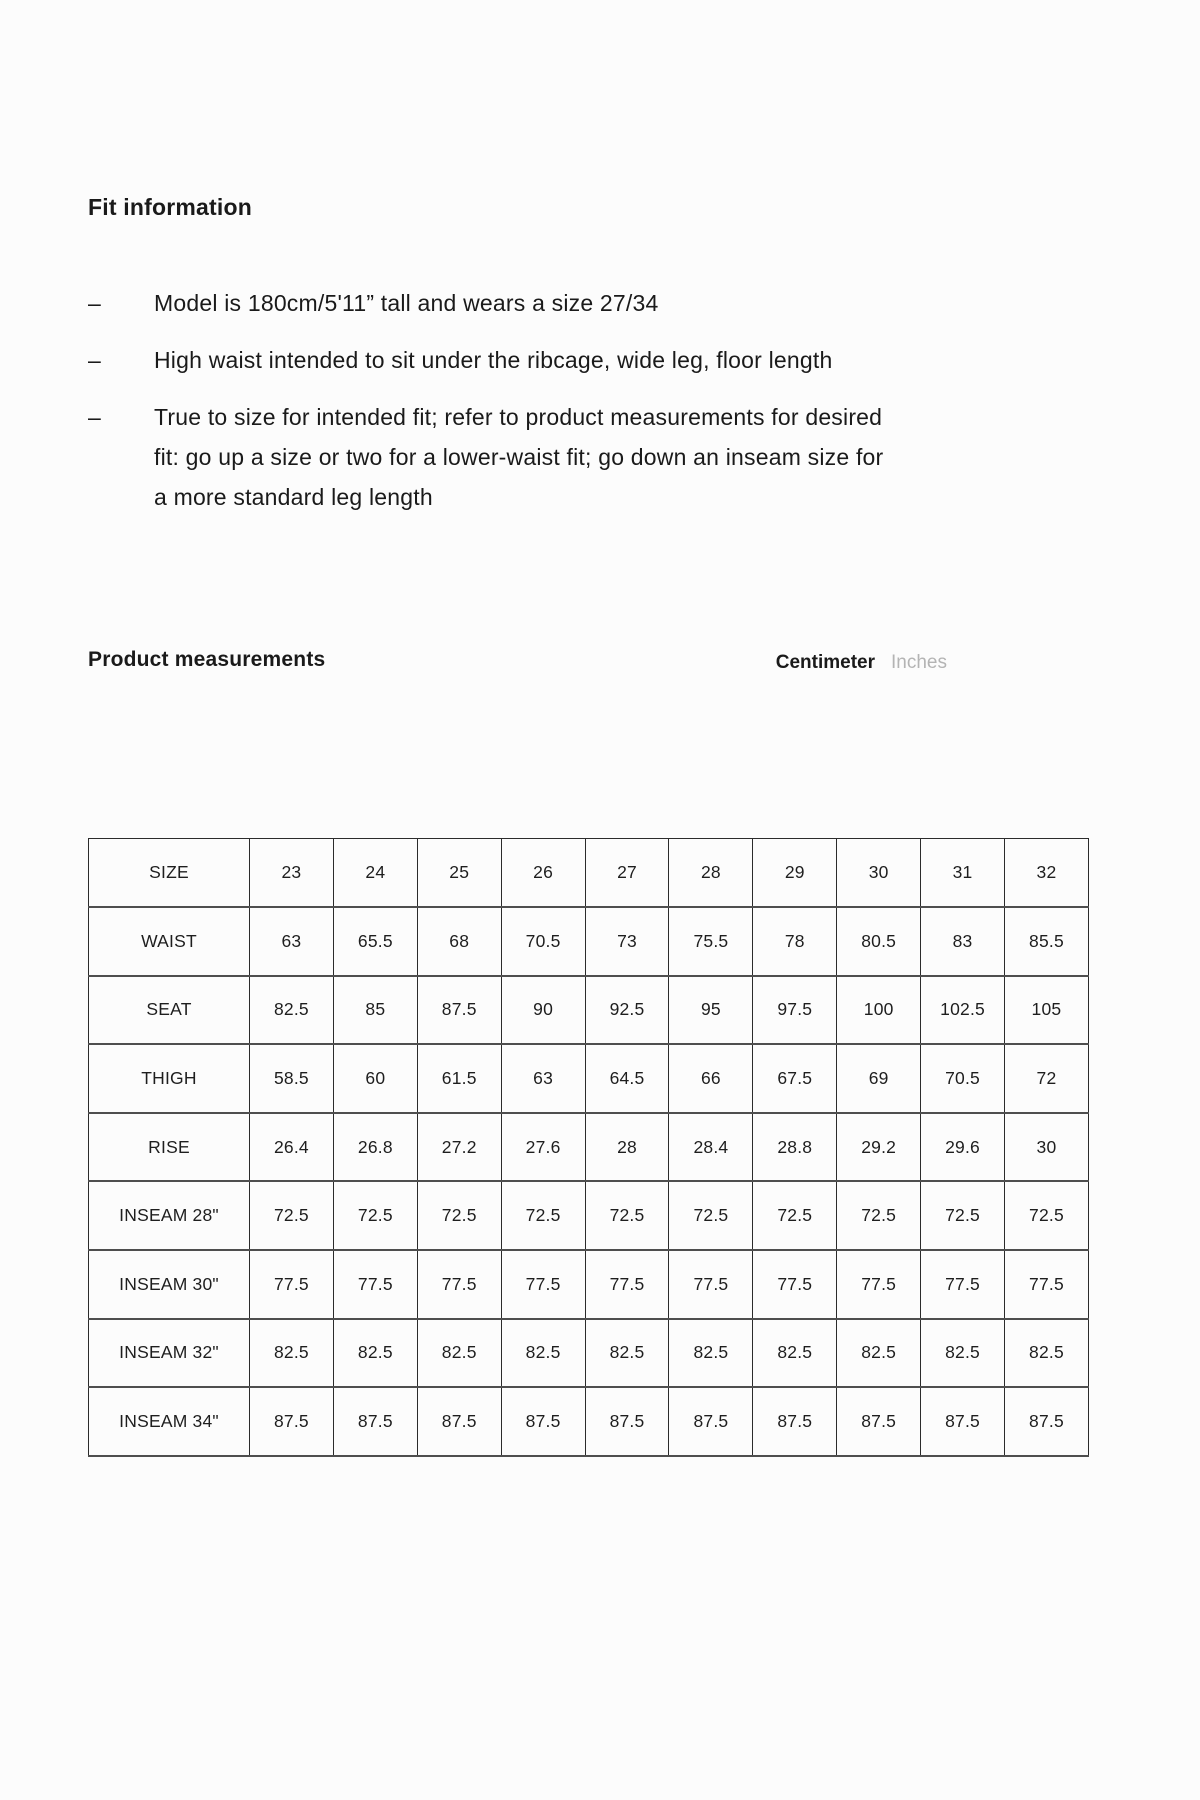 Image resolution: width=1200 pixels, height=1800 pixels. What do you see at coordinates (291, 1147) in the screenshot?
I see `measurement-cell: 26.4` at bounding box center [291, 1147].